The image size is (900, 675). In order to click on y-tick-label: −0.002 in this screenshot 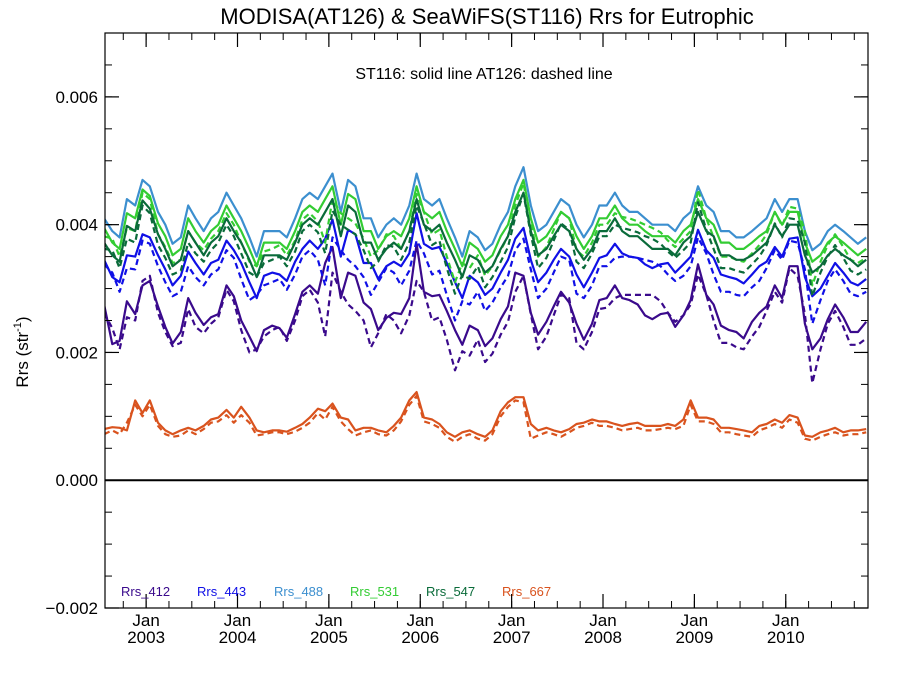, I will do `click(72, 608)`.